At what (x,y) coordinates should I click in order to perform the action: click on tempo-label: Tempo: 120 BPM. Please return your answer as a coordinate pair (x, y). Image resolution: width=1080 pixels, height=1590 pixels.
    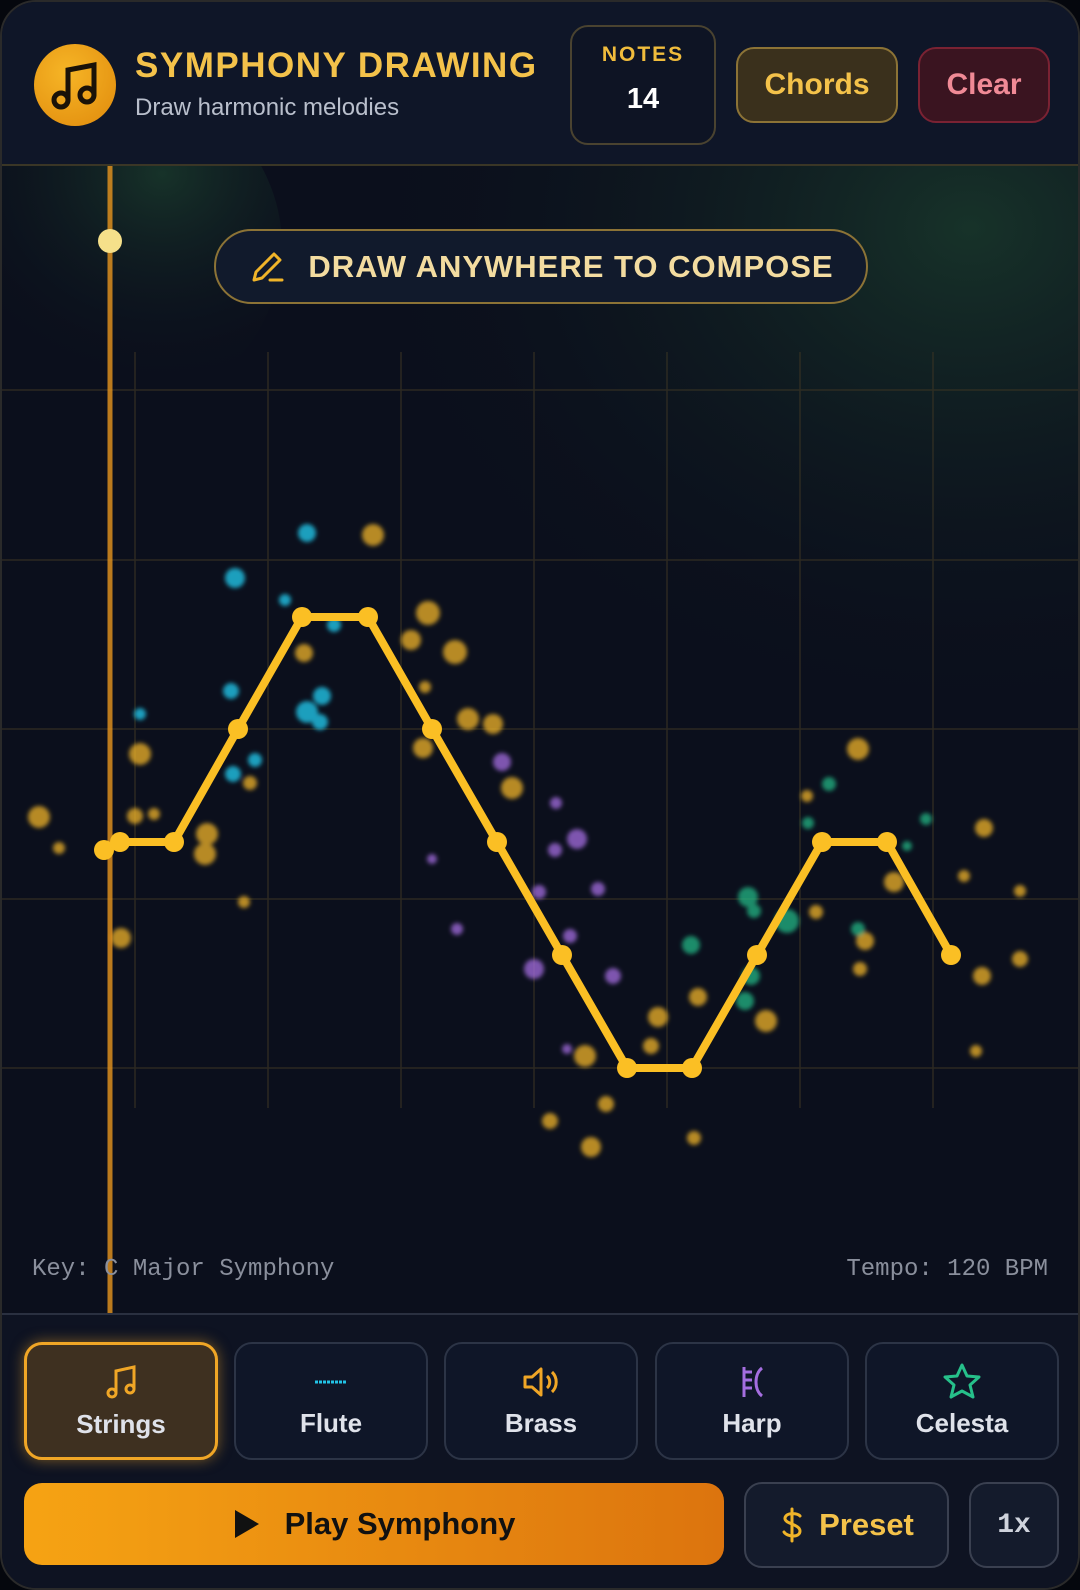
    Looking at the image, I should click on (947, 1269).